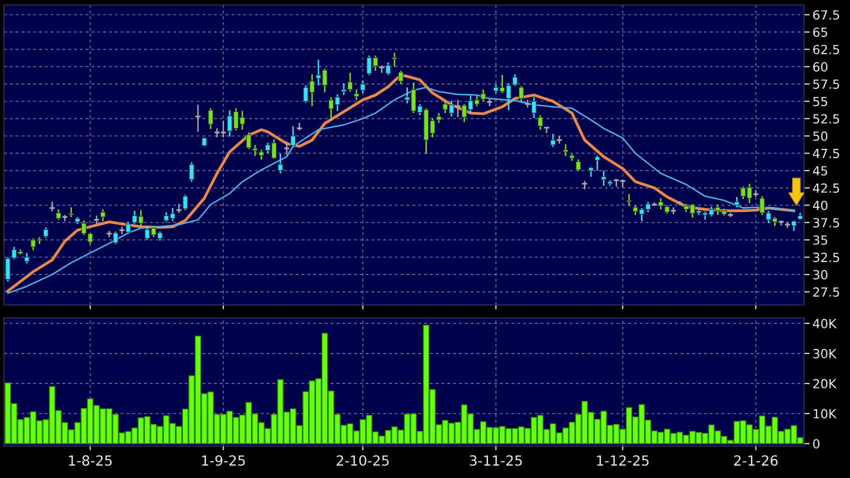 This screenshot has height=478, width=850. I want to click on y-tick-label: 45, so click(820, 171).